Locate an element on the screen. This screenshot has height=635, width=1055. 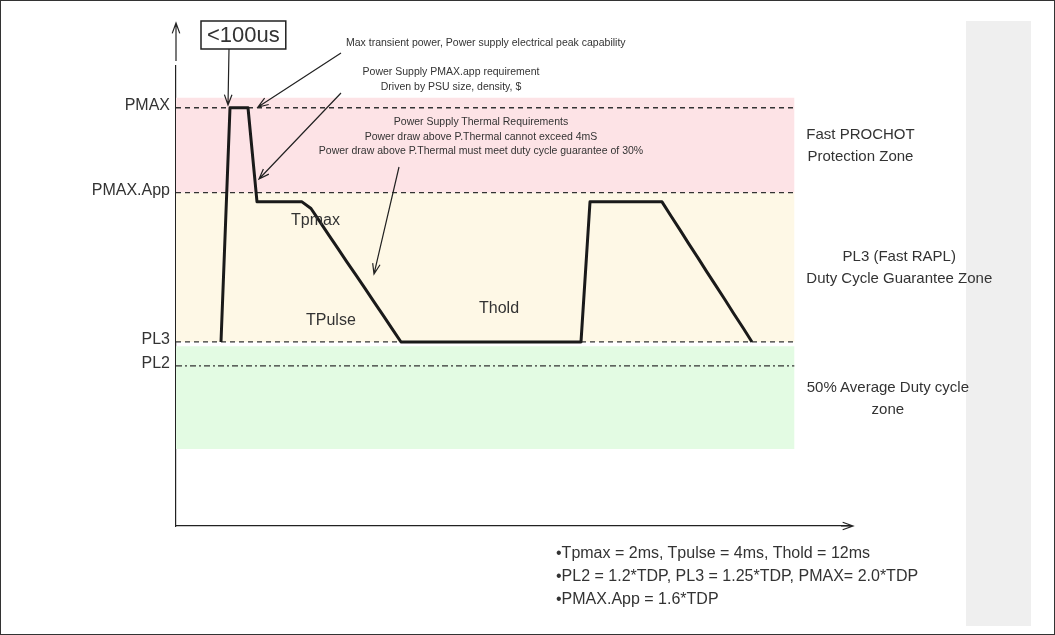
text: Max transient power, Power supply electrical peak capability is located at coordinates (486, 42).